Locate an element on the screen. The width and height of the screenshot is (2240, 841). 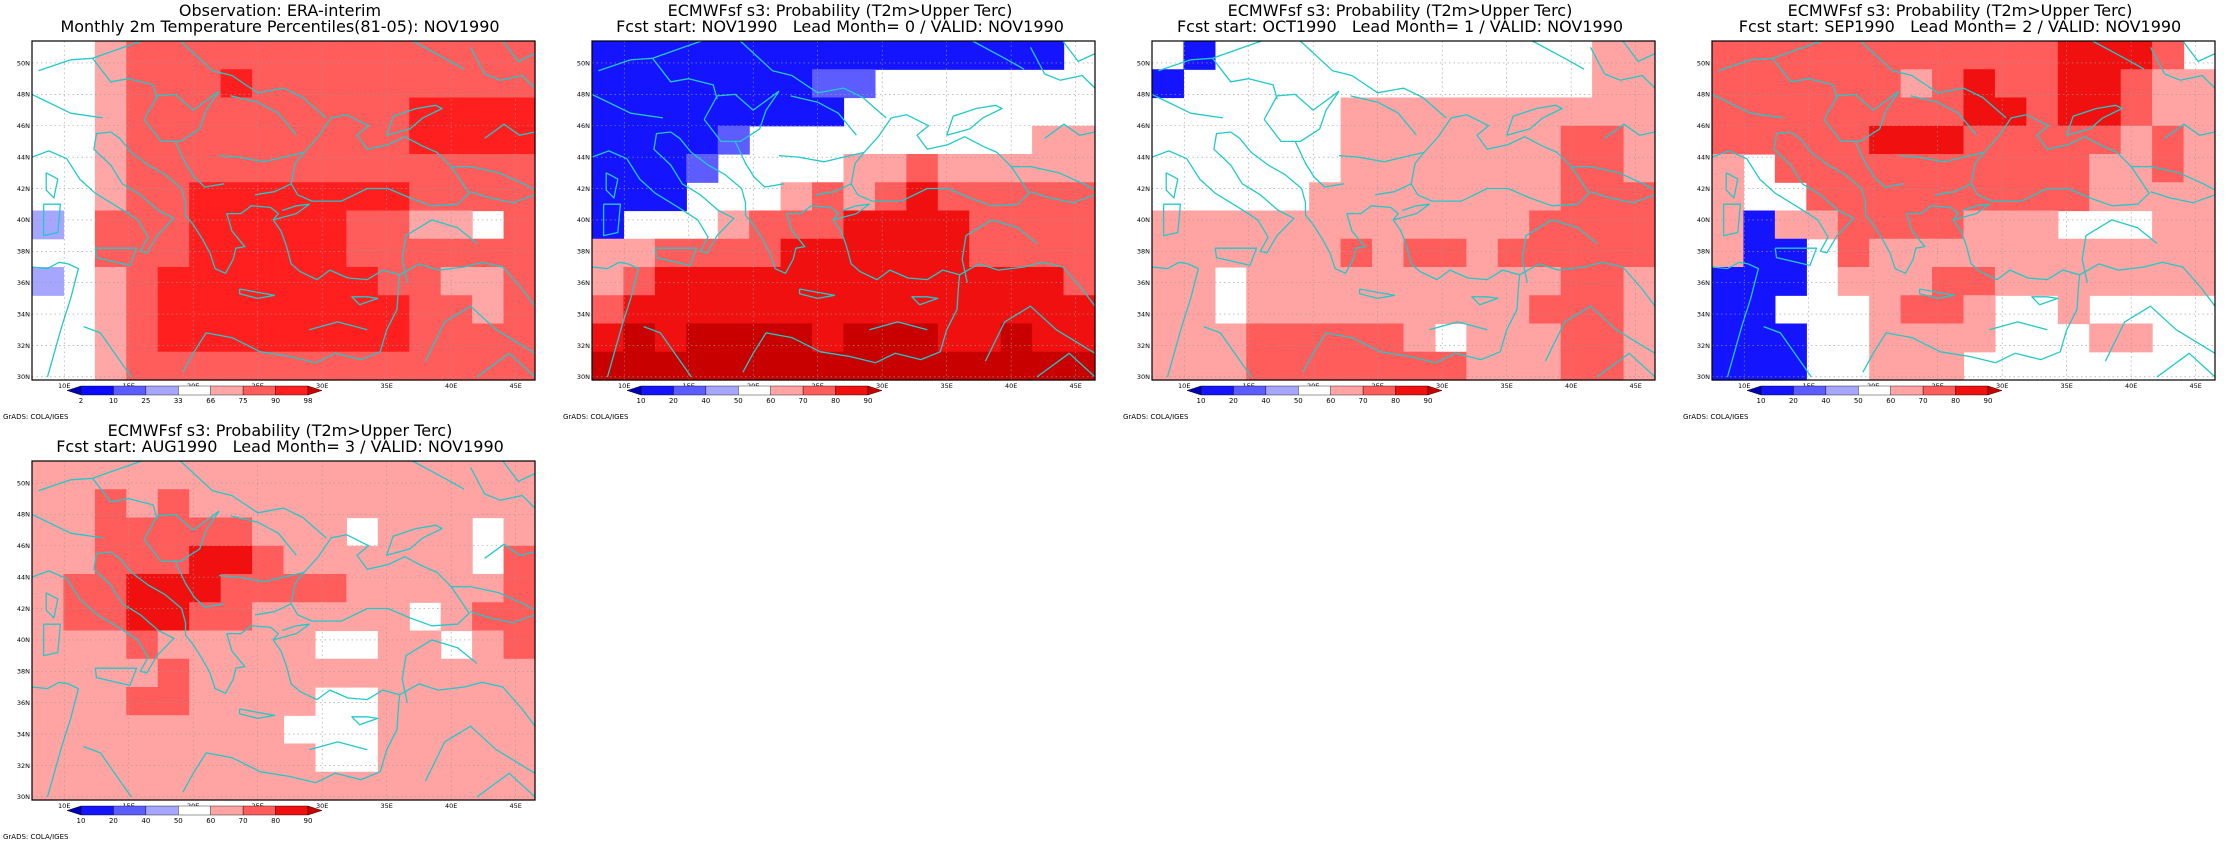
colorbar-label: 20 is located at coordinates (113, 821).